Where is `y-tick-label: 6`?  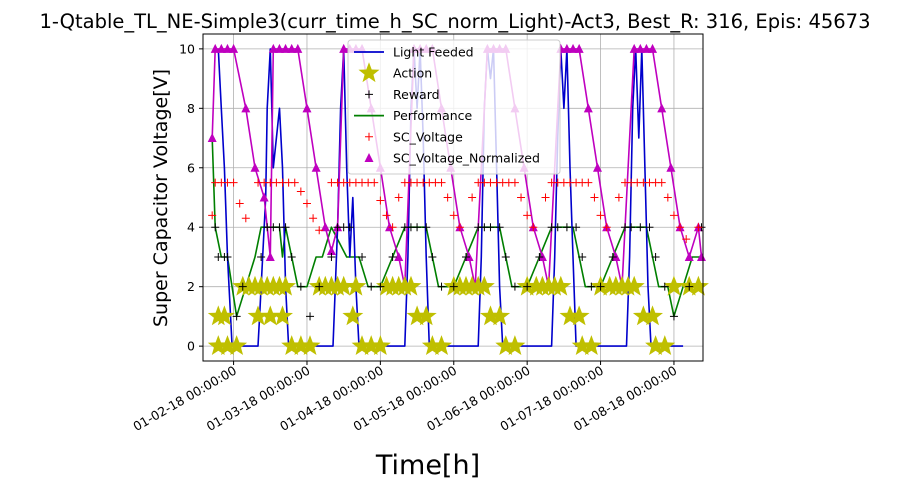
y-tick-label: 6 is located at coordinates (191, 167).